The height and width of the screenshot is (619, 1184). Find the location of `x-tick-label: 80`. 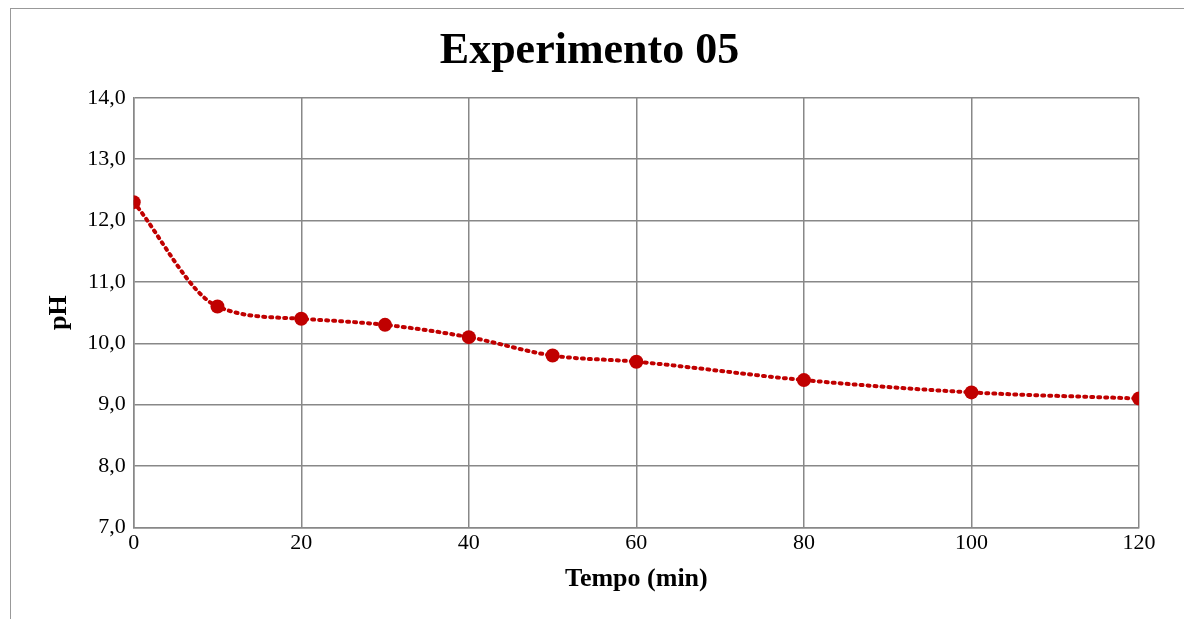

x-tick-label: 80 is located at coordinates (803, 542).